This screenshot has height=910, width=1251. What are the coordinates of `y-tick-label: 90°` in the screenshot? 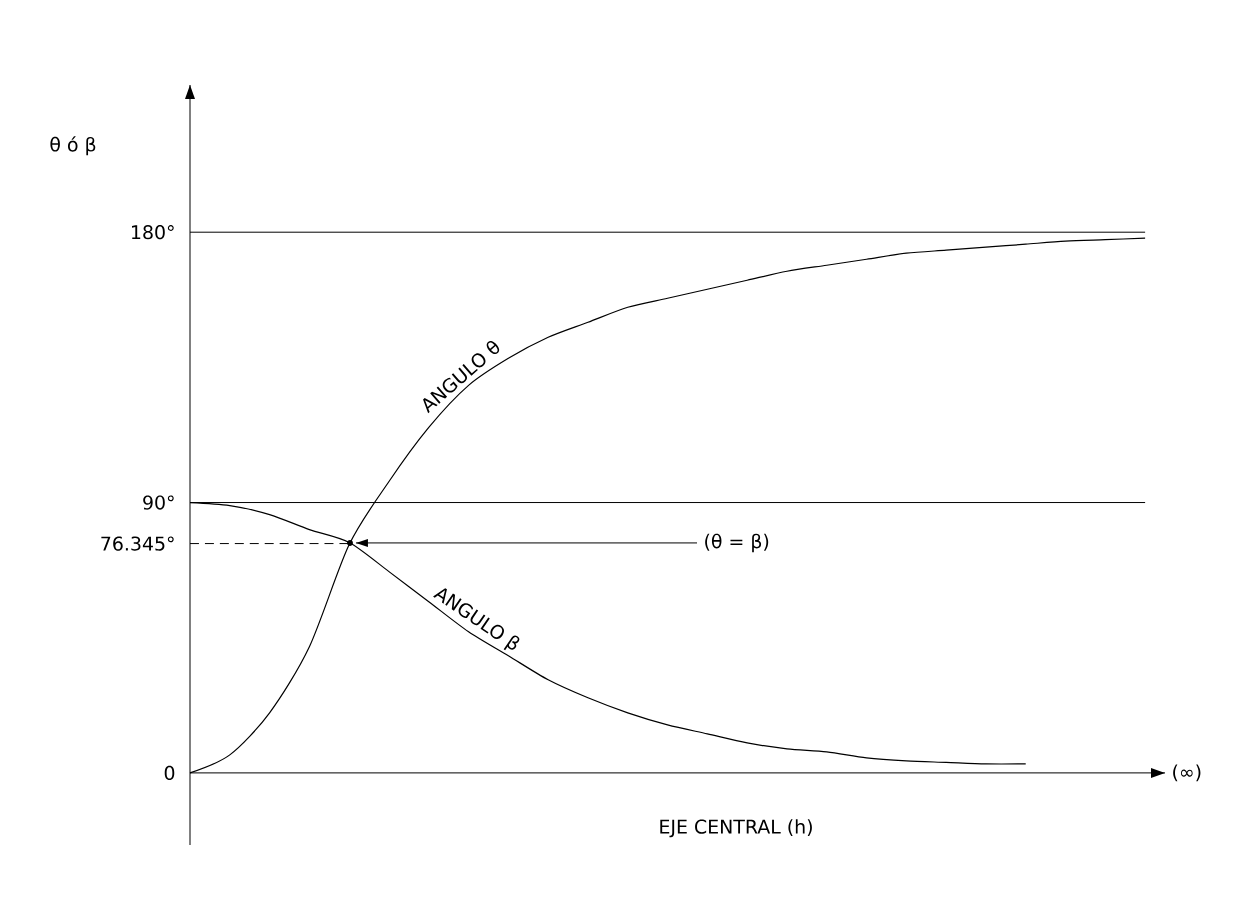 It's located at (158, 502).